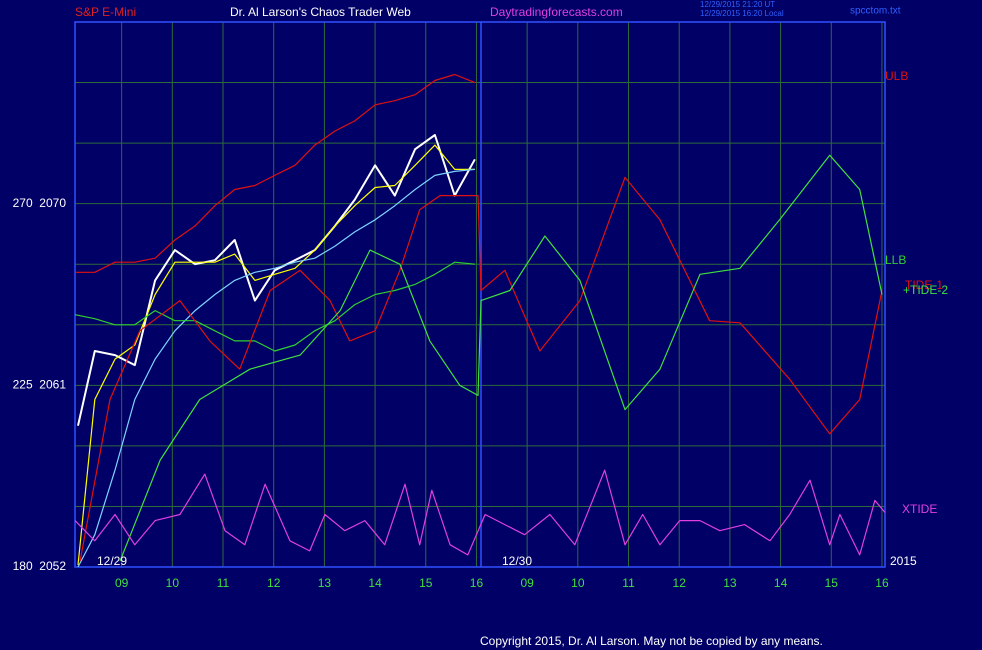 This screenshot has width=982, height=650. Describe the element at coordinates (40, 385) in the screenshot. I see `y-tick-label: 225 2061` at that location.